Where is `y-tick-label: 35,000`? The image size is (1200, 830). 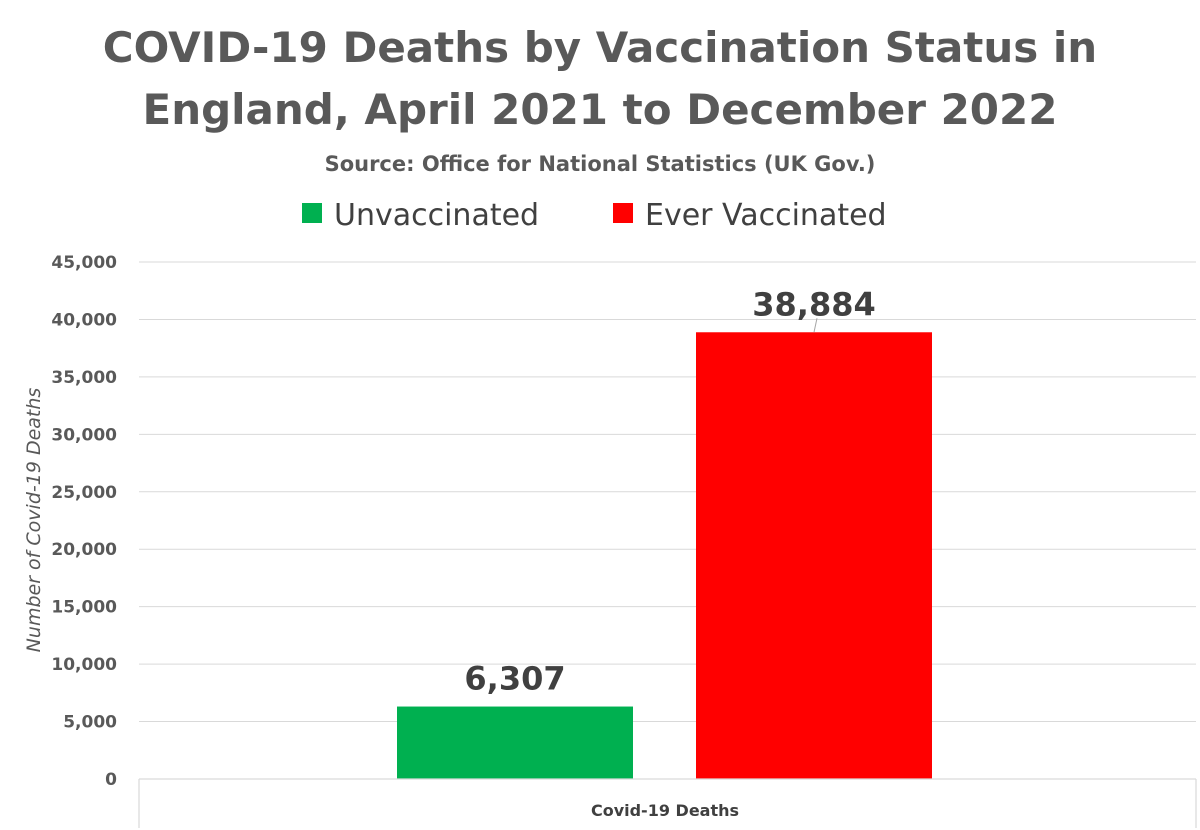
y-tick-label: 35,000 is located at coordinates (84, 378).